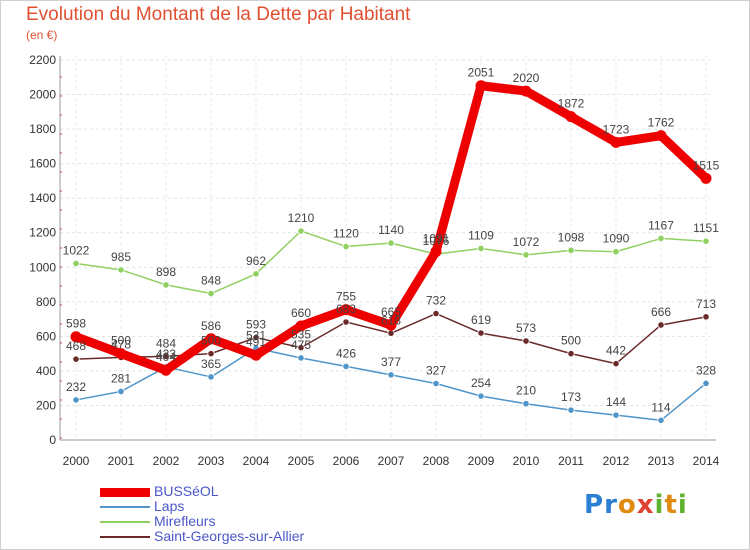 The height and width of the screenshot is (550, 750). Describe the element at coordinates (166, 343) in the screenshot. I see `data-label-saint-georges-sur-allier: 484` at that location.